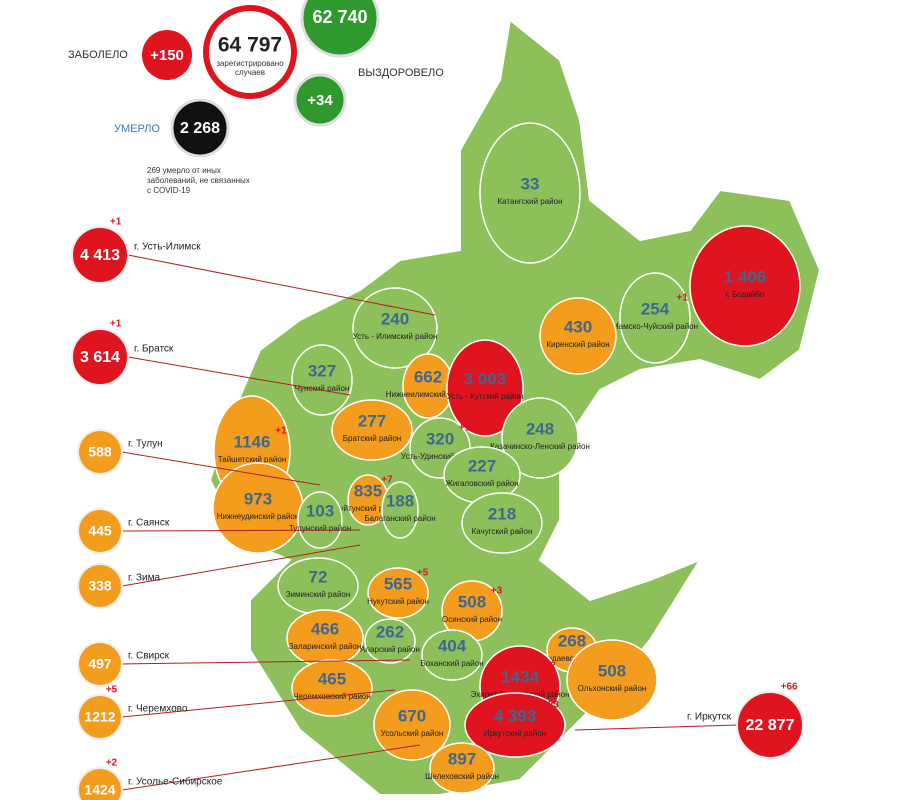  I want to click on recovered-delta-circle, so click(320, 100).